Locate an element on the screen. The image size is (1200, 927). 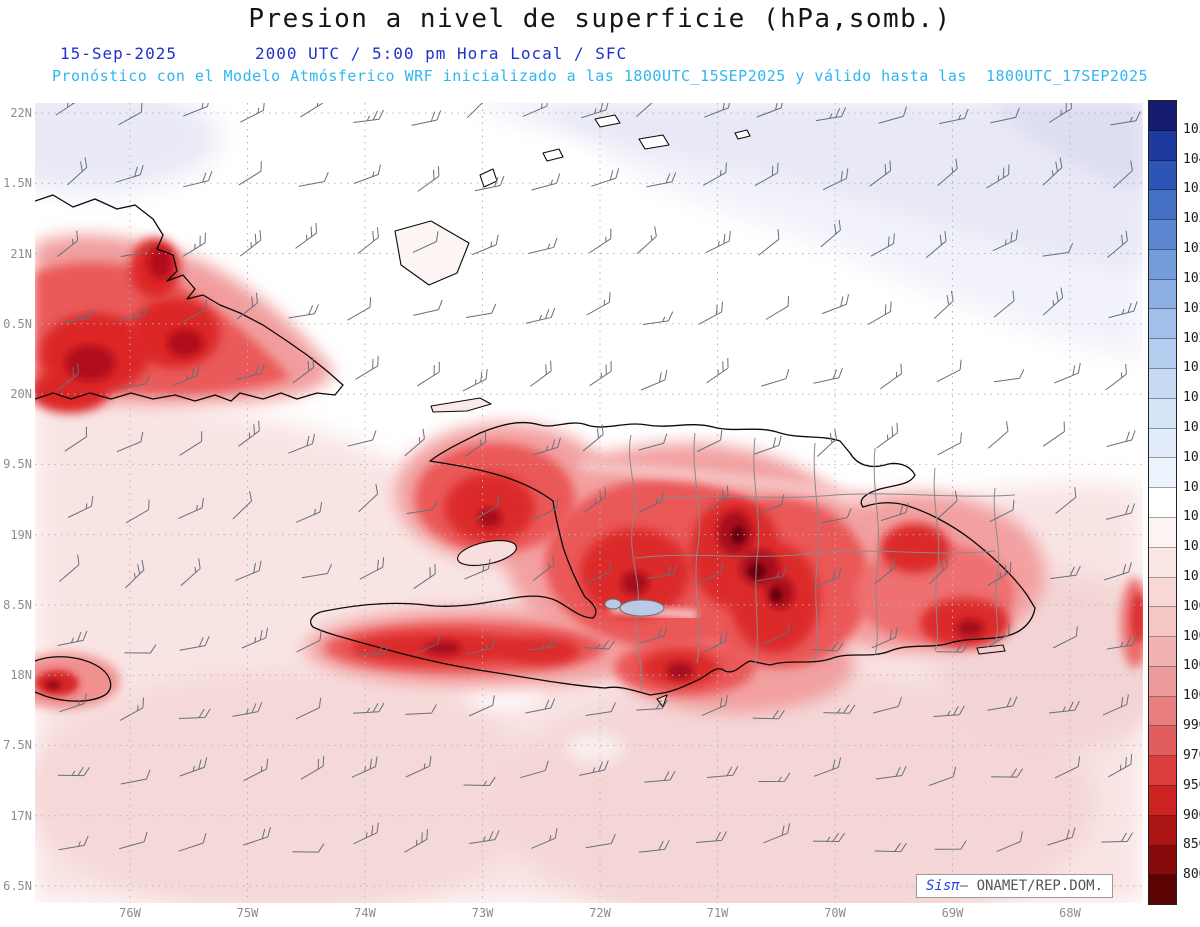
colorbar-tick-label: 850 is located at coordinates (1191, 845).